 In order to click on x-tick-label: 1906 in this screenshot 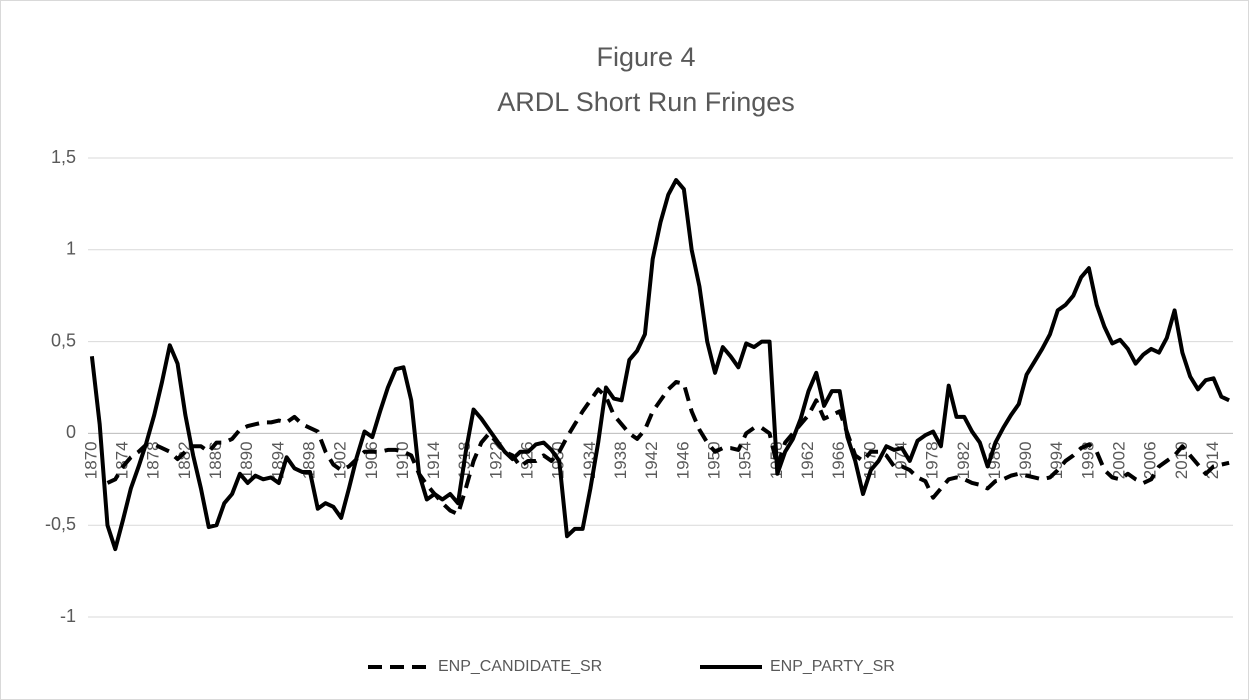, I will do `click(371, 460)`.